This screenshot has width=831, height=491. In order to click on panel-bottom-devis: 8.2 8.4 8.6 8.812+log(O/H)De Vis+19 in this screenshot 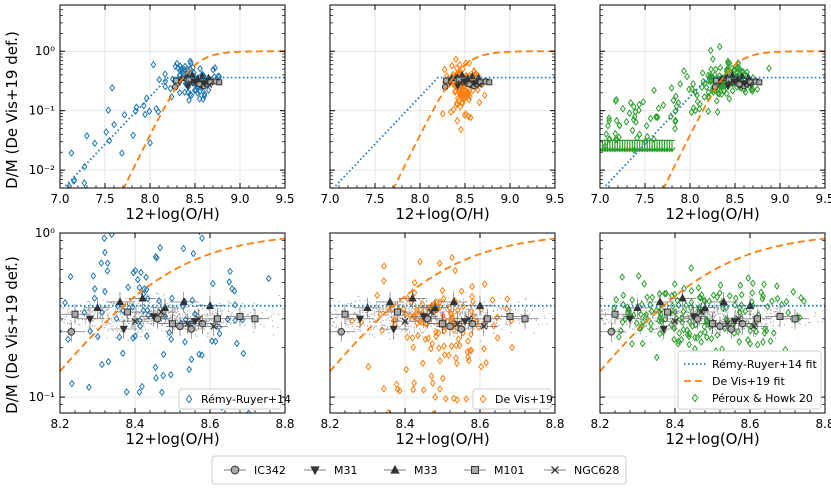, I will do `click(442, 340)`.